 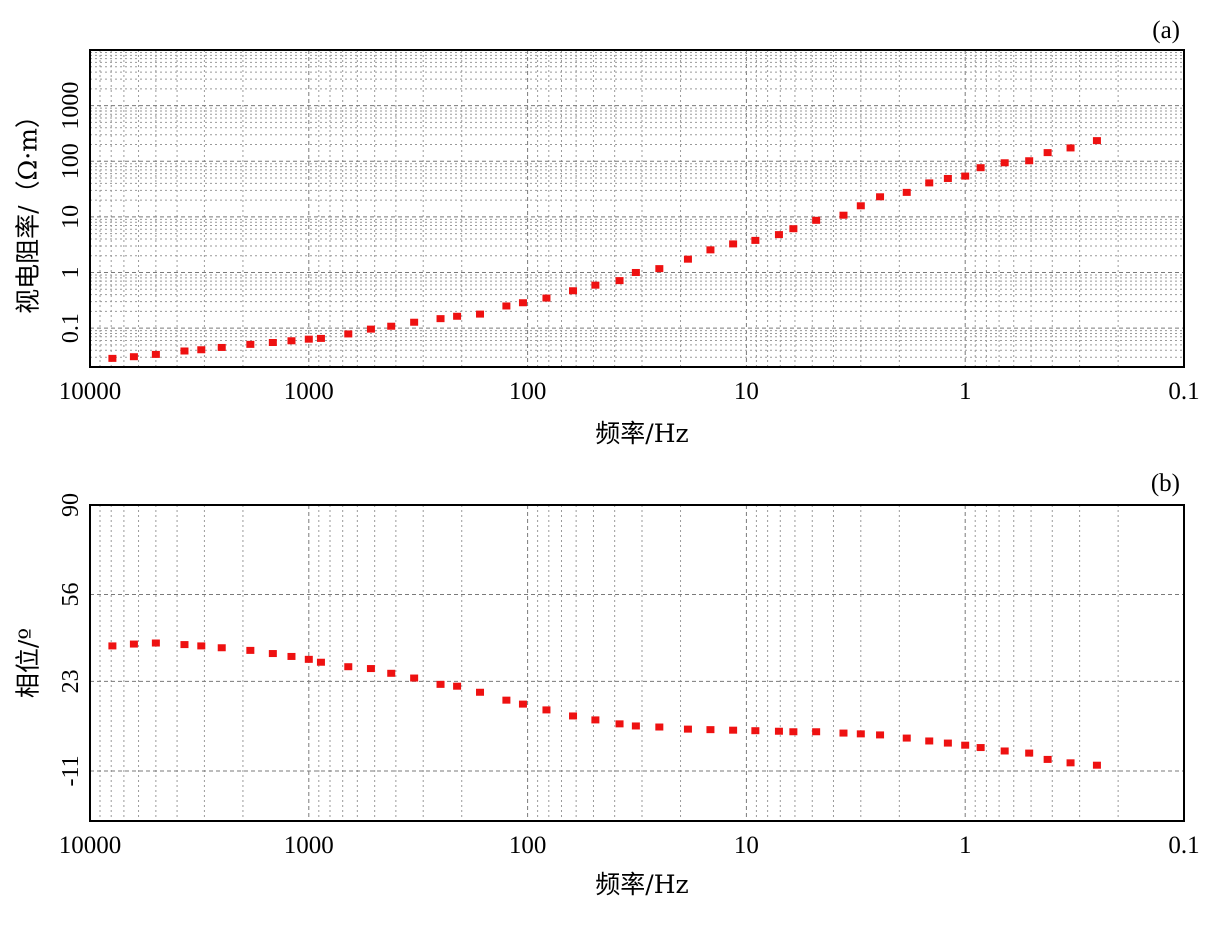 What do you see at coordinates (1183, 391) in the screenshot?
I see `x-tick-label: 0.1` at bounding box center [1183, 391].